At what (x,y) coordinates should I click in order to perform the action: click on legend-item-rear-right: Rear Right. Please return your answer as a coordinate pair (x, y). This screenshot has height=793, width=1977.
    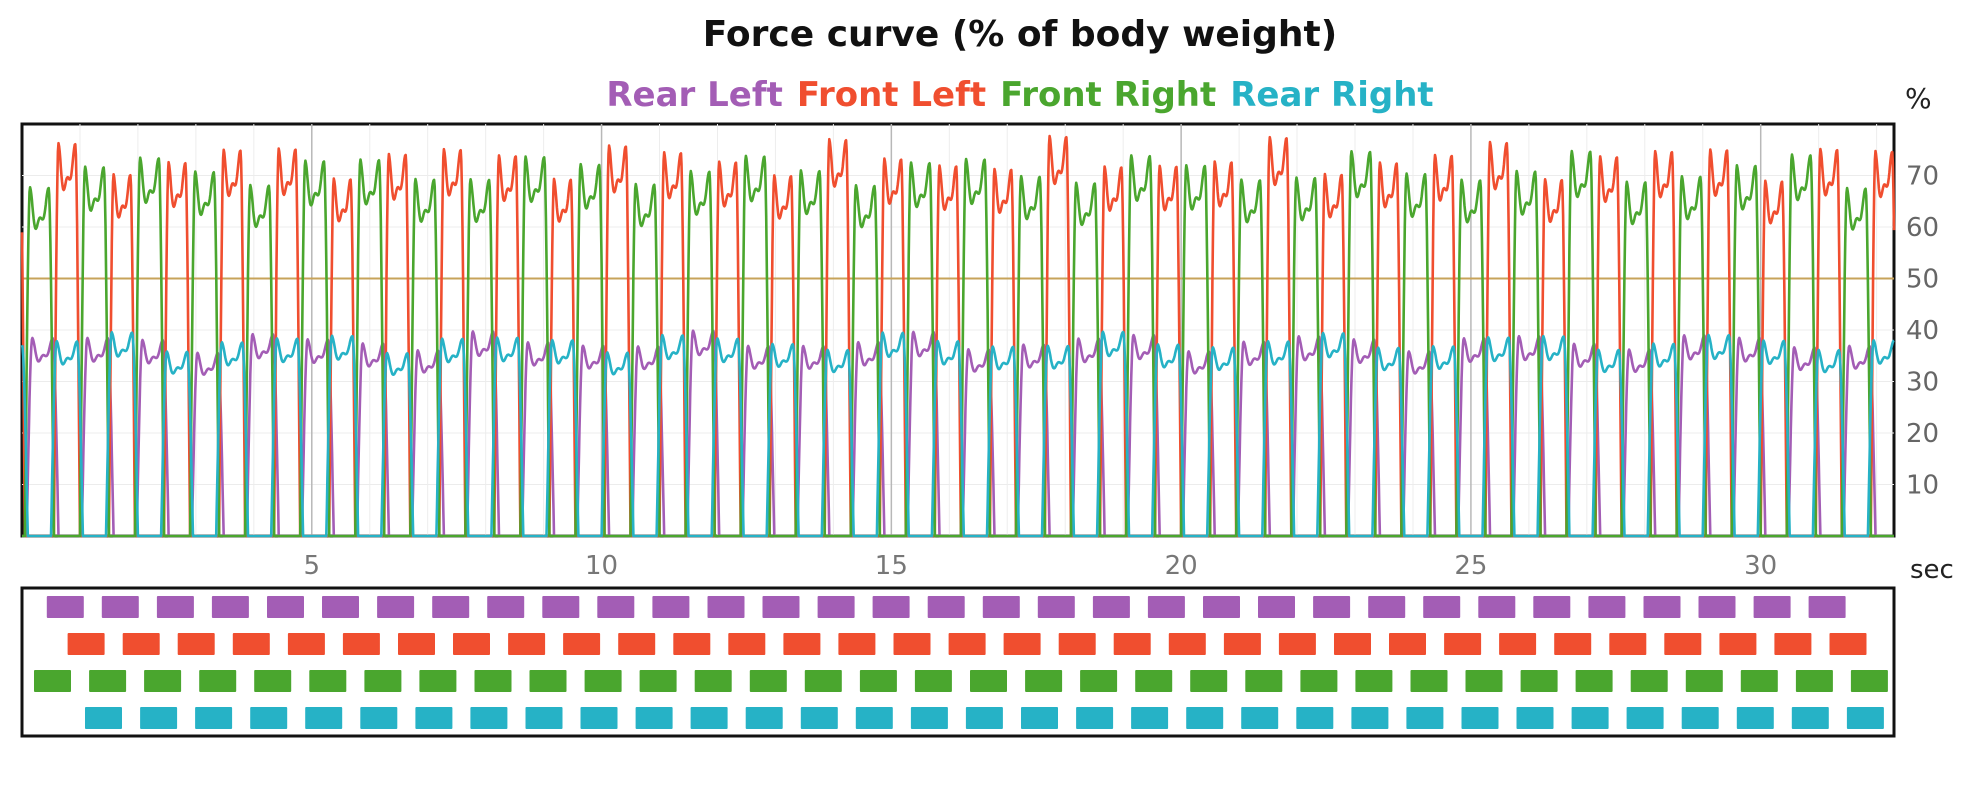
    Looking at the image, I should click on (1331, 95).